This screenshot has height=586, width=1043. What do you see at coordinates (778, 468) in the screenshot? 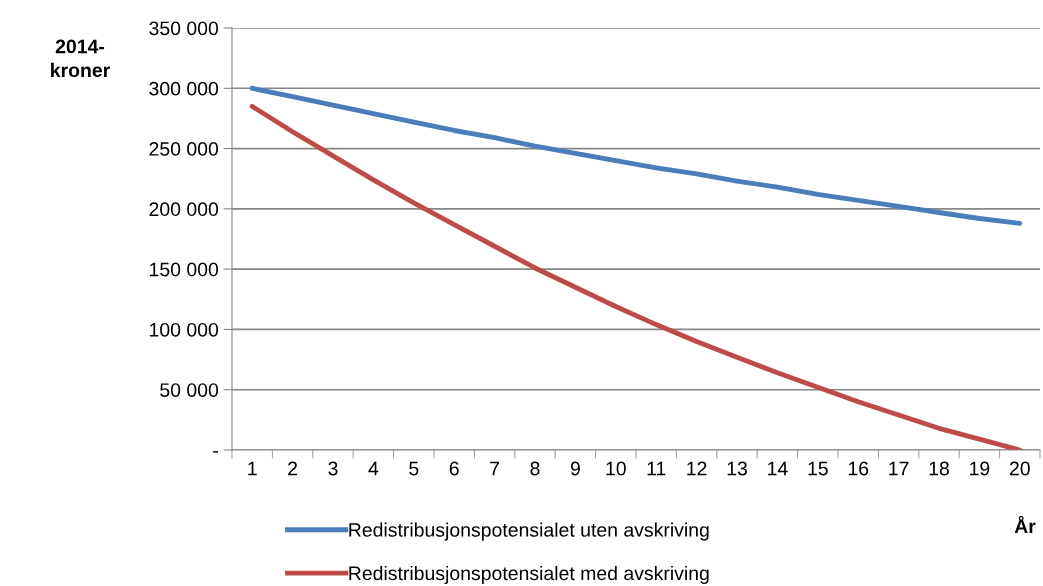
I see `x-tick-label: 14` at bounding box center [778, 468].